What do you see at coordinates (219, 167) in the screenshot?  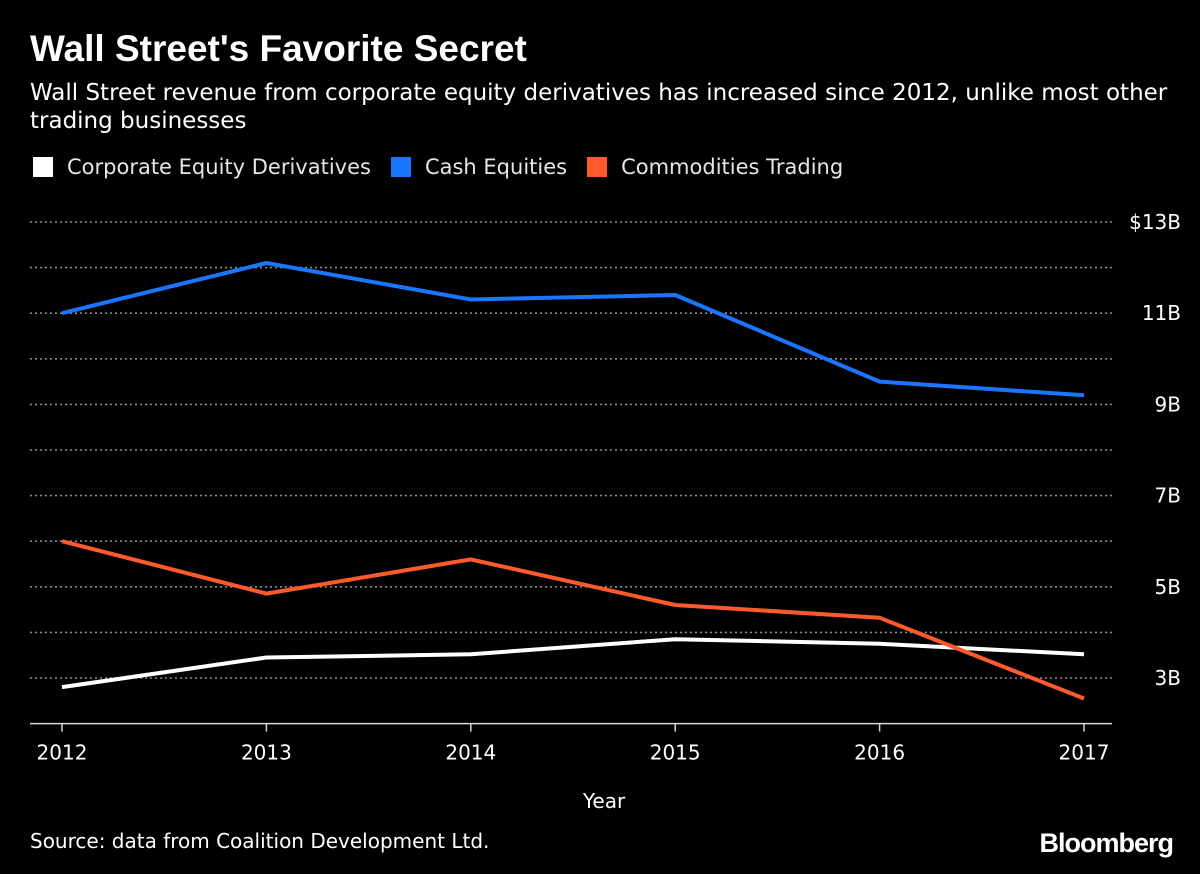 I see `legend-label: Corporate Equity Derivatives` at bounding box center [219, 167].